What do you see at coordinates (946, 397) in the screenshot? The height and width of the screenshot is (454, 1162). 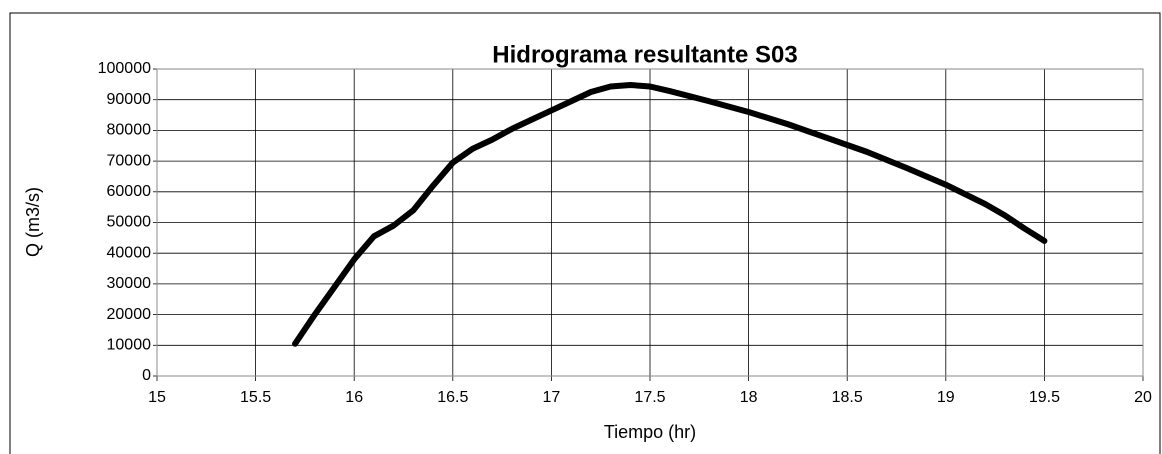 I see `x-tick-label: 19` at bounding box center [946, 397].